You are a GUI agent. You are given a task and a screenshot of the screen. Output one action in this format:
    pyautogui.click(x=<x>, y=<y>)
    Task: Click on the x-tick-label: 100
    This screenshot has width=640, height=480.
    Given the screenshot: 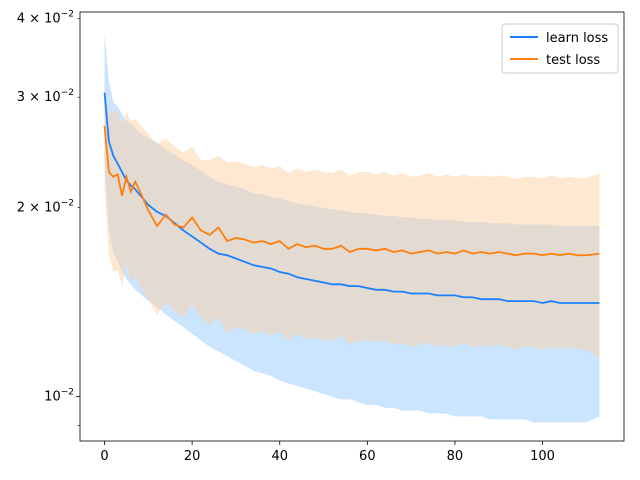 What is the action you would take?
    pyautogui.click(x=542, y=456)
    